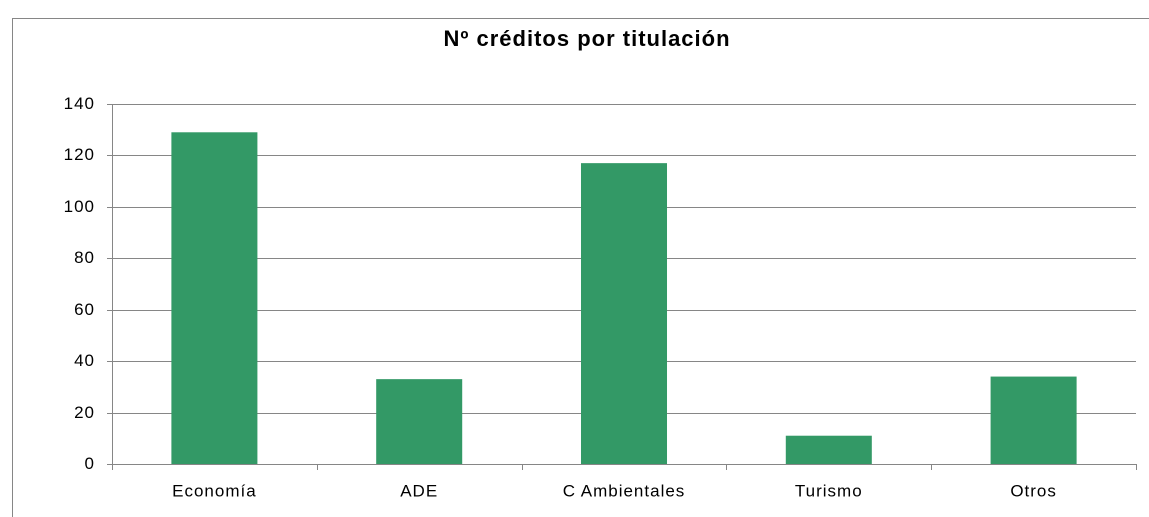  Describe the element at coordinates (214, 490) in the screenshot. I see `x-tick-label: Economía` at that location.